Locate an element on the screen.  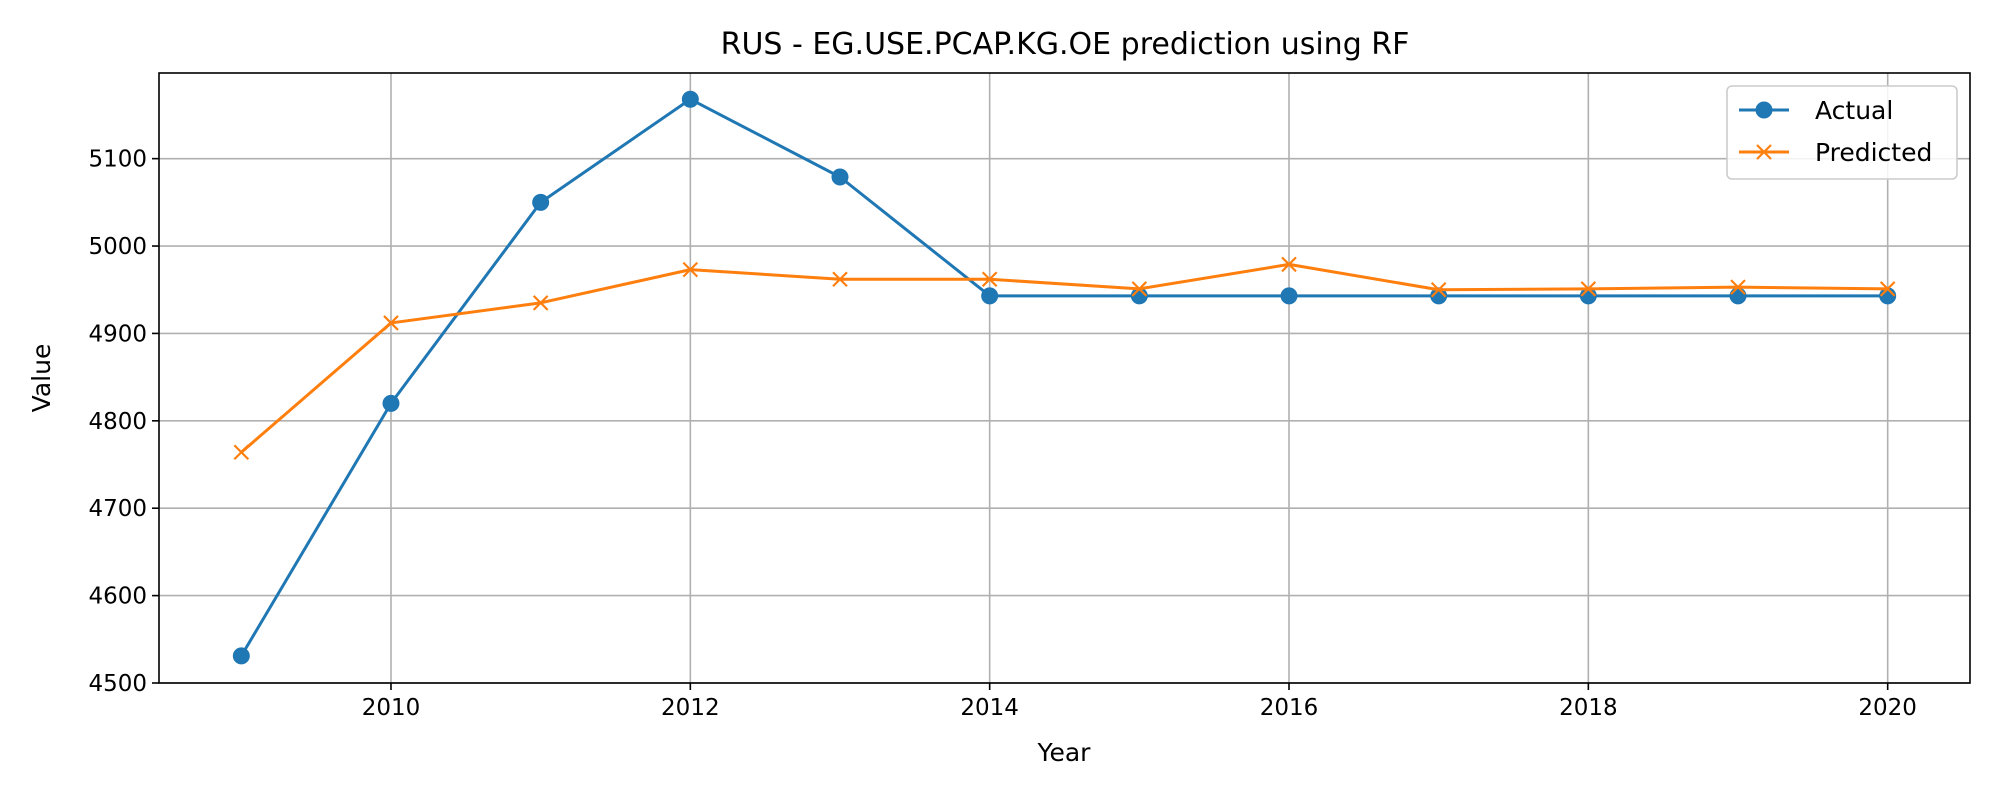
y-tick-label: 4600 is located at coordinates (117, 597).